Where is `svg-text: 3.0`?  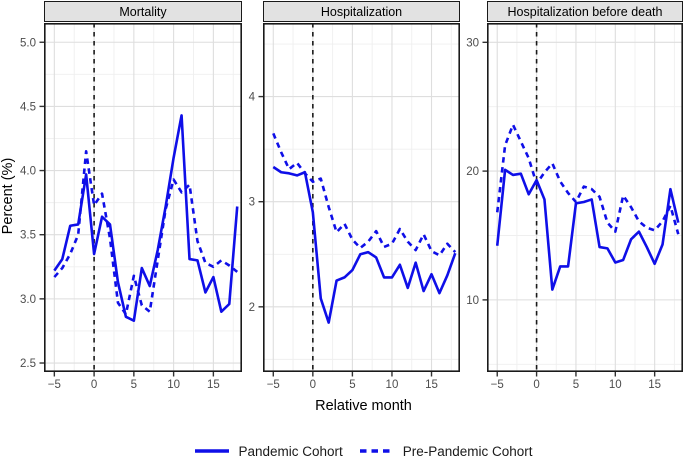 svg-text: 3.0 is located at coordinates (28, 300).